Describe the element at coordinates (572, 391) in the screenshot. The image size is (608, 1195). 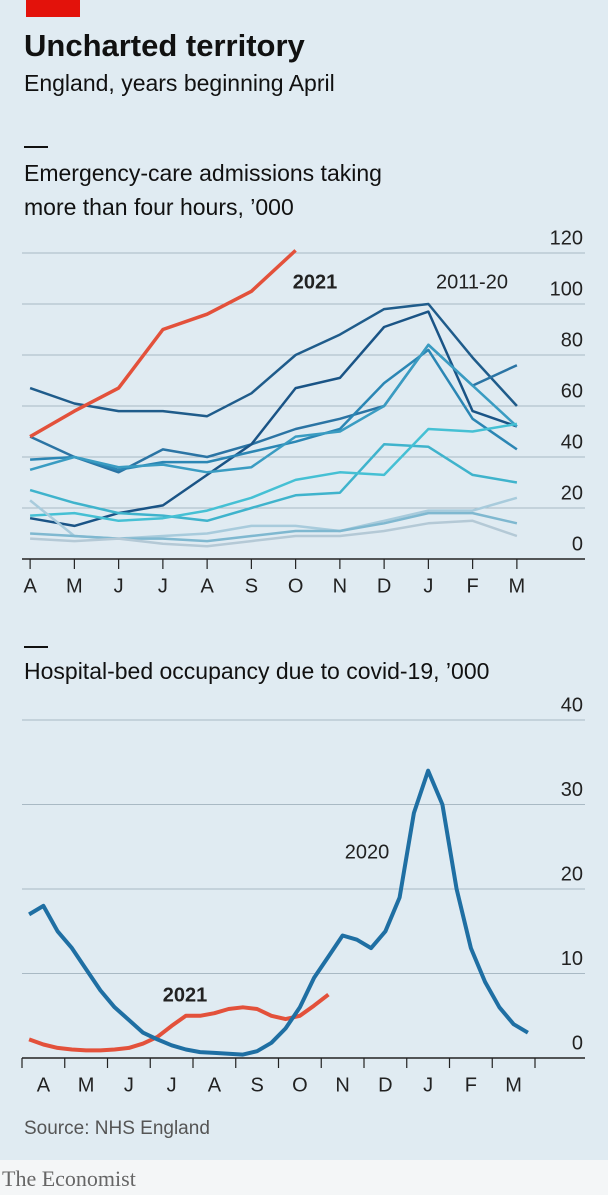
I see `y-tick-label: 60` at that location.